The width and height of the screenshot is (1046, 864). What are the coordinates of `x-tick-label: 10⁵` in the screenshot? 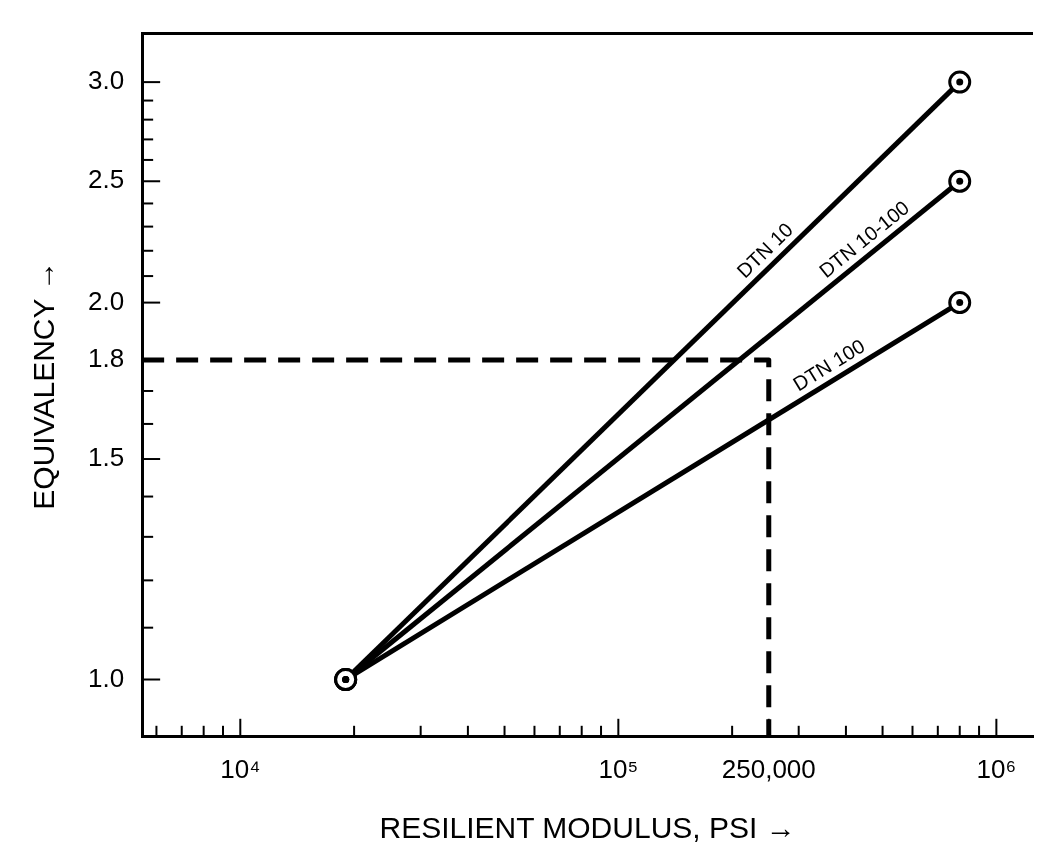 It's located at (618, 768).